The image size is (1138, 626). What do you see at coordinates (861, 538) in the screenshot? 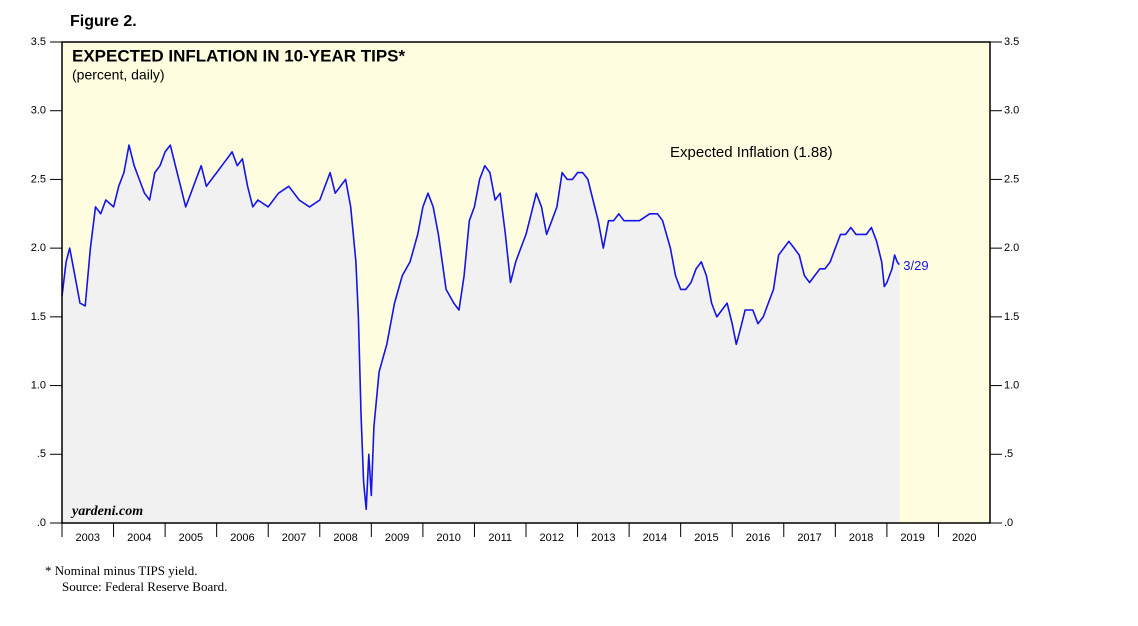
I see `x-tick-label: 2018` at bounding box center [861, 538].